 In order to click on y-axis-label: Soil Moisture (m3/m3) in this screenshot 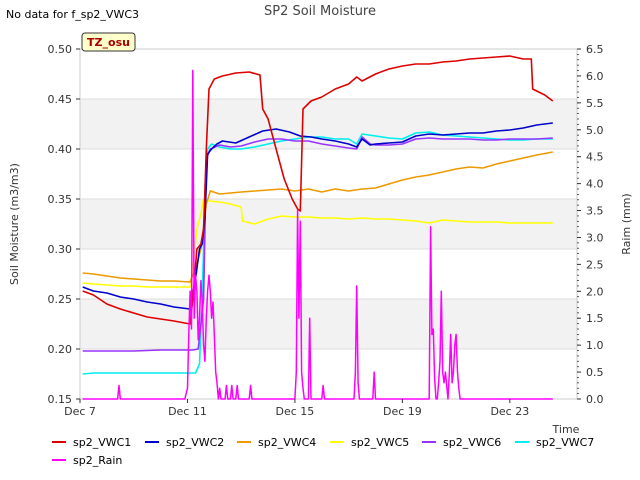, I will do `click(14, 224)`.